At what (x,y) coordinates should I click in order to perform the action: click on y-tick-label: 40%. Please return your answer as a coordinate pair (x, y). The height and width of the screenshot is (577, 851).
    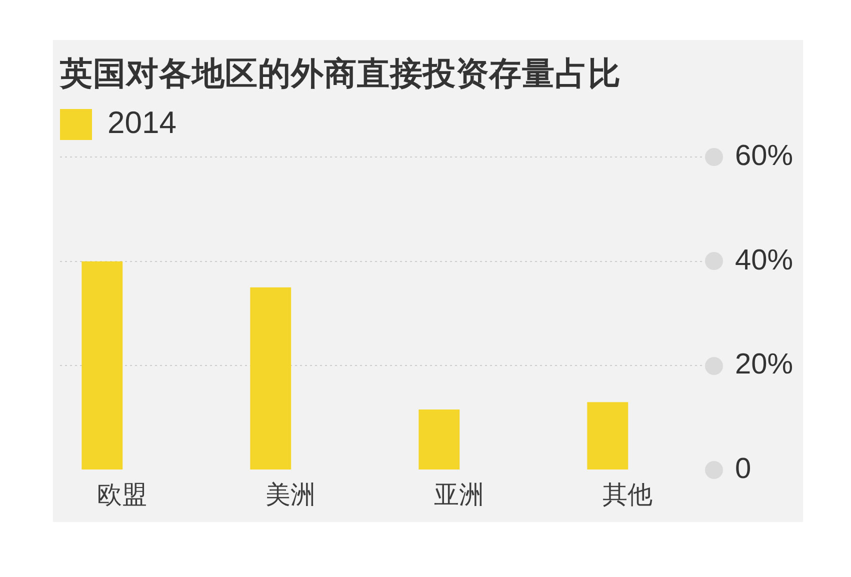
    Looking at the image, I should click on (764, 260).